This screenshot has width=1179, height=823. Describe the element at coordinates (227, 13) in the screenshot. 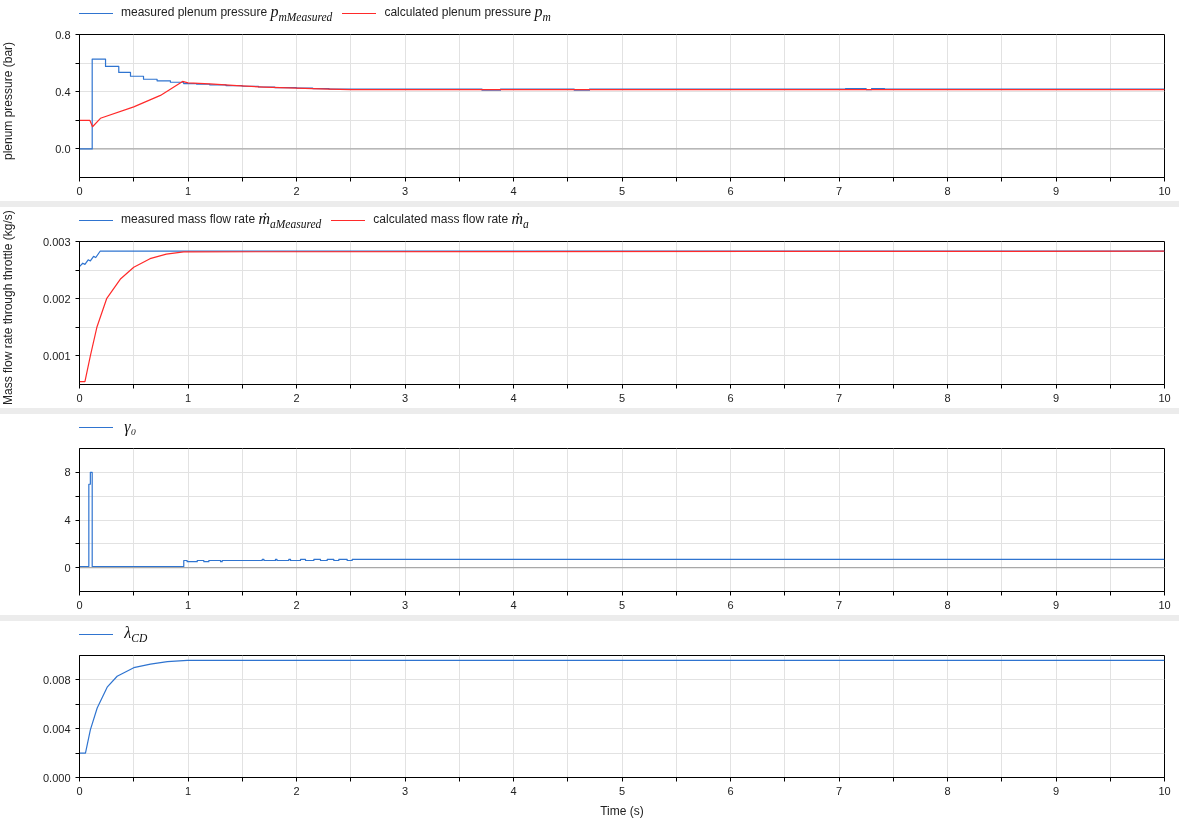

I see `legend-label: measured plenum pressure p$_{mMeasured}$` at that location.